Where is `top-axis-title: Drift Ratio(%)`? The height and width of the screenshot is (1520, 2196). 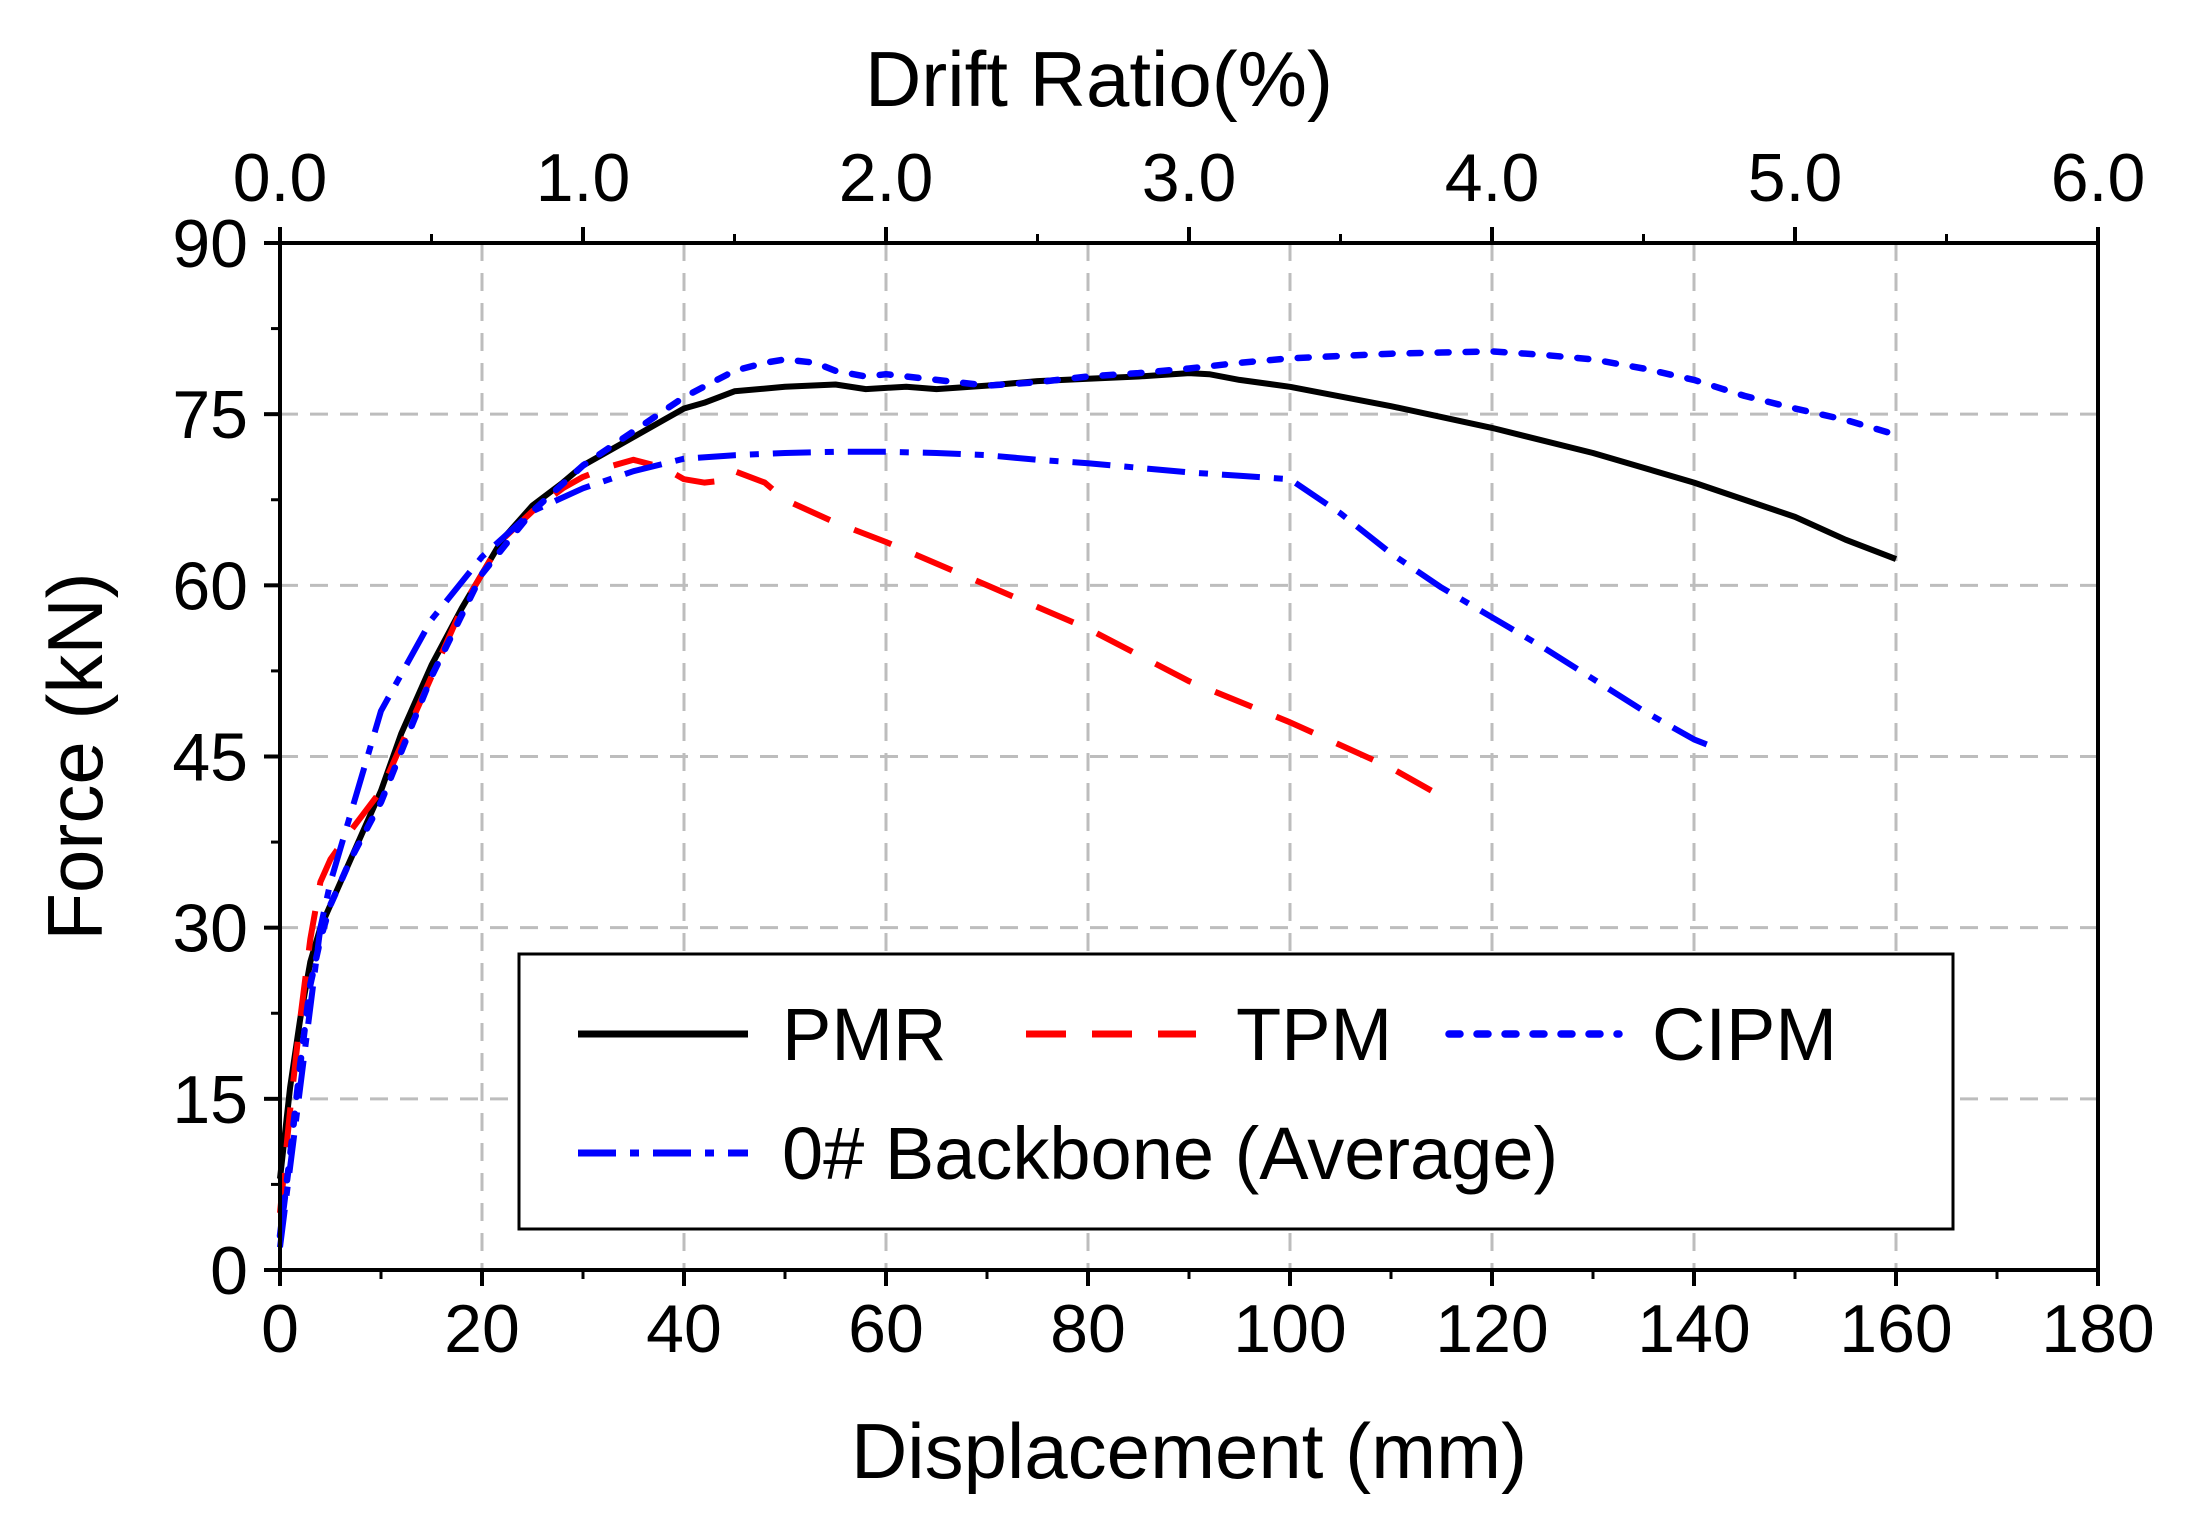 top-axis-title: Drift Ratio(%) is located at coordinates (1099, 79).